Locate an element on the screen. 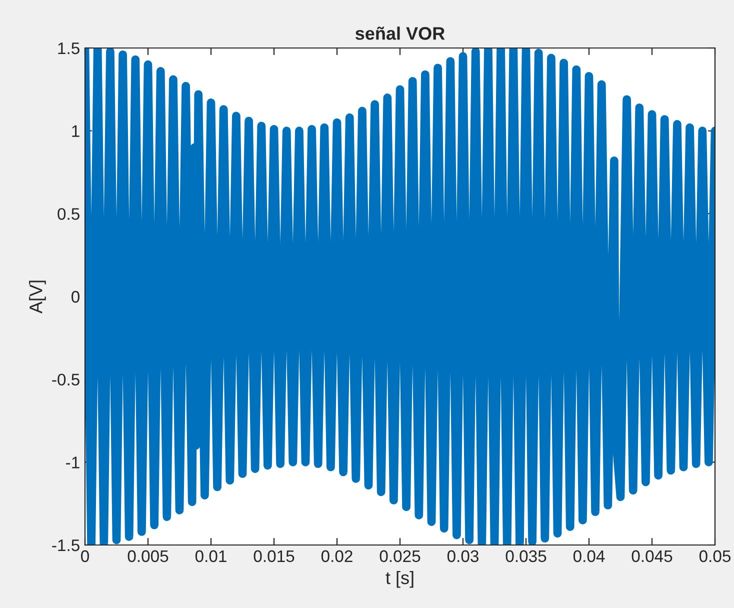 This screenshot has width=734, height=608. x-tick-label: 0.04 is located at coordinates (589, 556).